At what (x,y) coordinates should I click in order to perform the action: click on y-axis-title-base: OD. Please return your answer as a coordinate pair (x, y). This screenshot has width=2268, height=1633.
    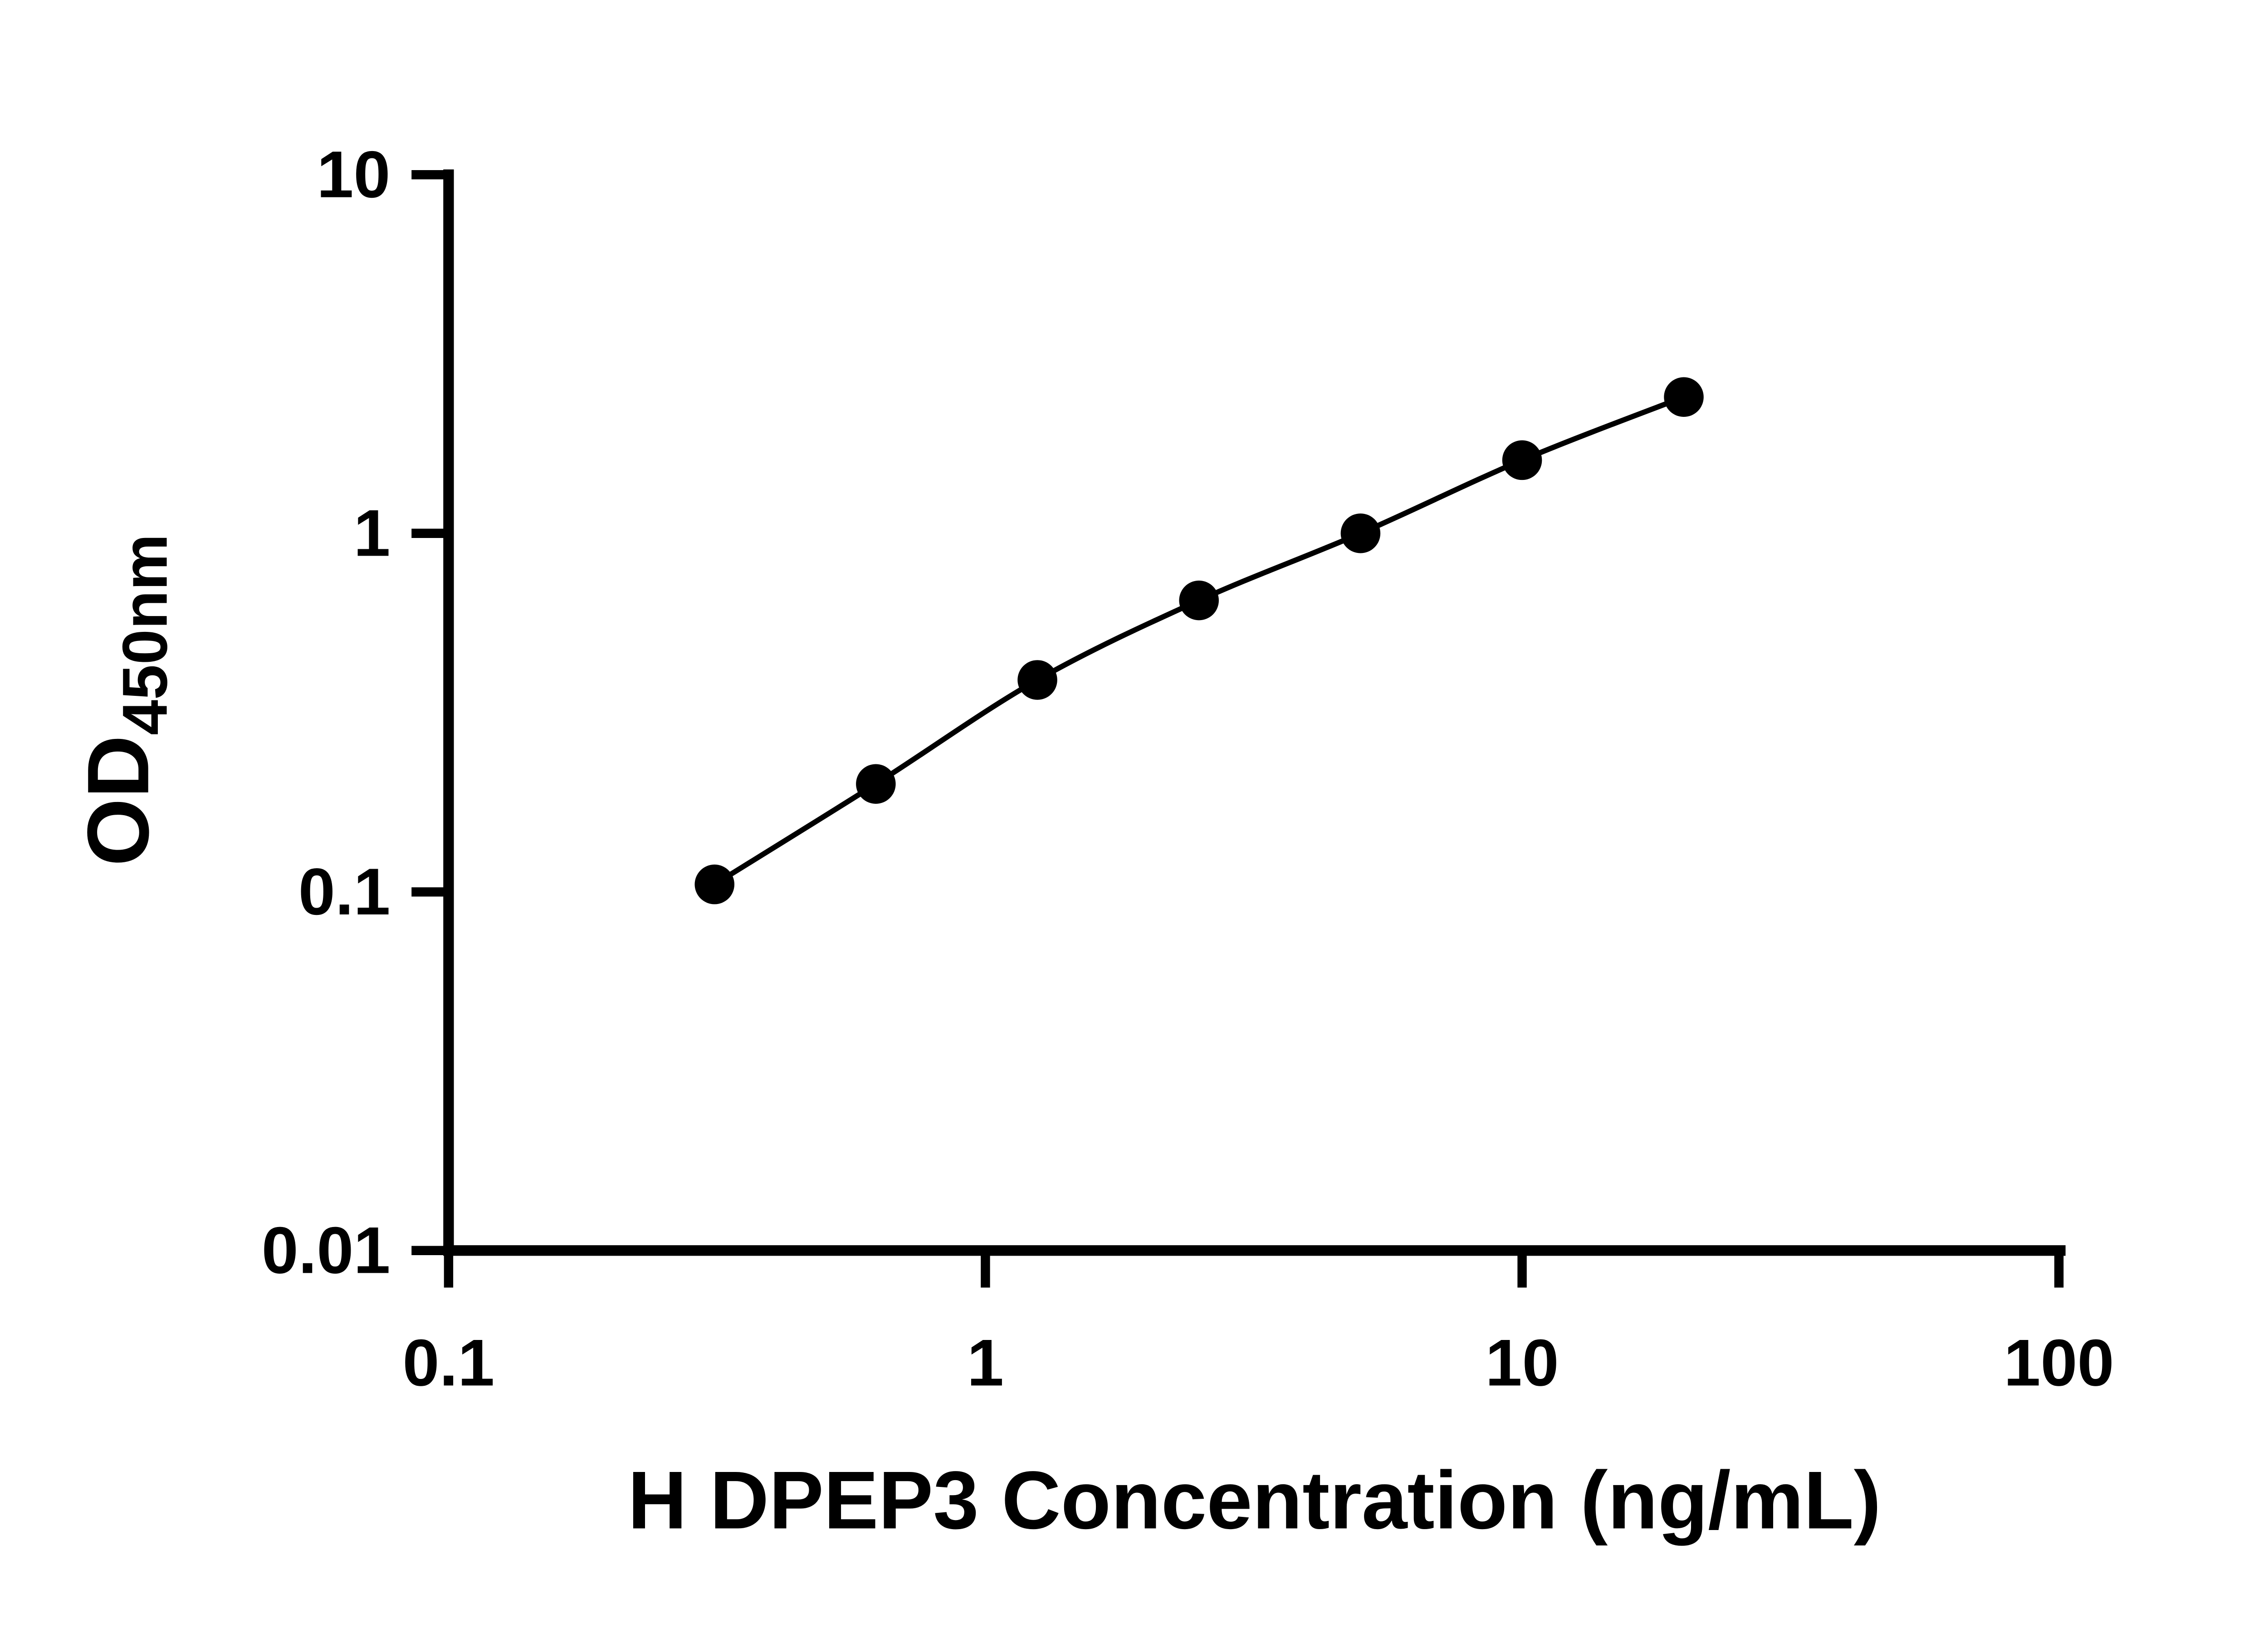
    Looking at the image, I should click on (118, 800).